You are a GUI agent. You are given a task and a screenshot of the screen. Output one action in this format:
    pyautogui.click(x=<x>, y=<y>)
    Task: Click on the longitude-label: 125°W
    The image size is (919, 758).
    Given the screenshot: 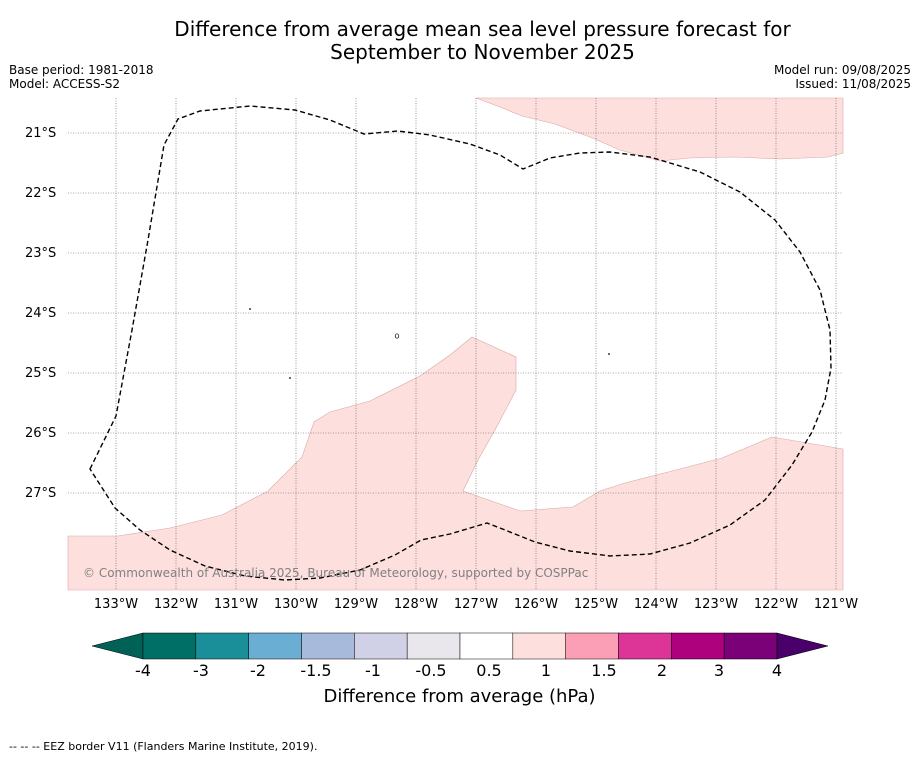 What is the action you would take?
    pyautogui.click(x=596, y=604)
    